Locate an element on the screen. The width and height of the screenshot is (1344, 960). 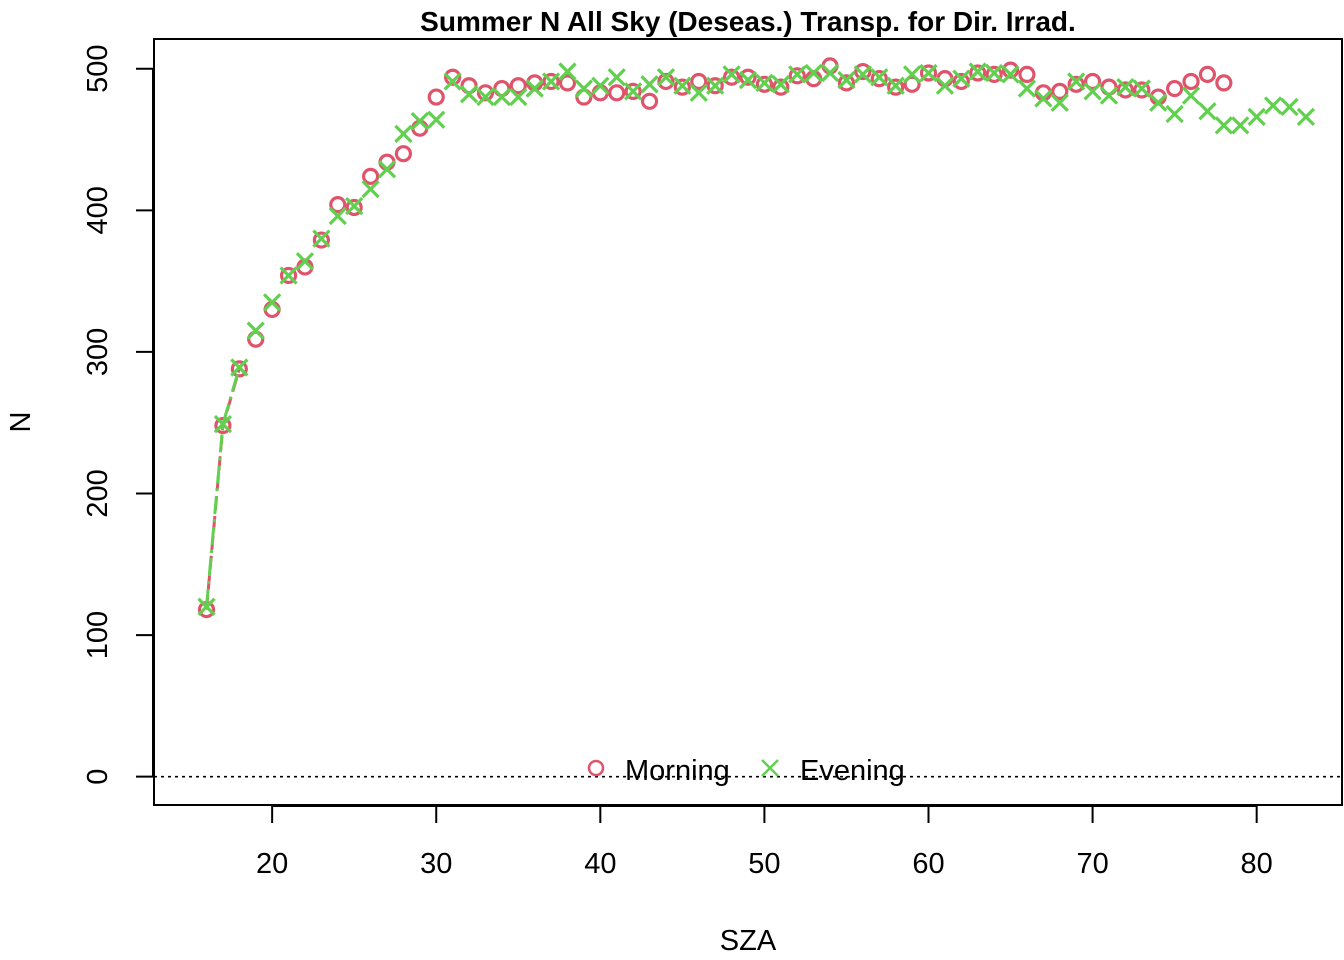
y-tick-label: 500 is located at coordinates (98, 69).